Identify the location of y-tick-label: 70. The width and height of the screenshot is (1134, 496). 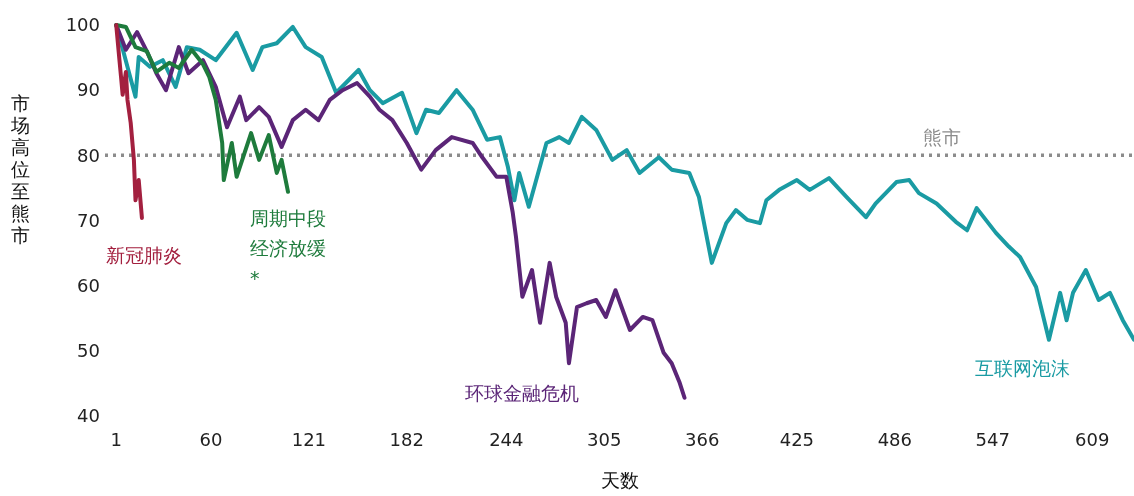
(88, 220).